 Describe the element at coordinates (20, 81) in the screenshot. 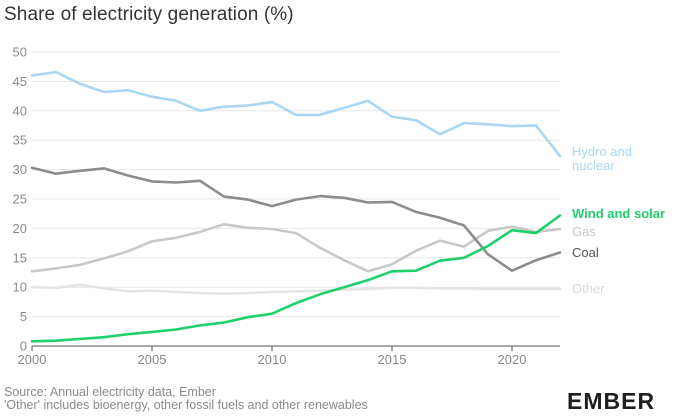

I see `y-tick-label: 45` at that location.